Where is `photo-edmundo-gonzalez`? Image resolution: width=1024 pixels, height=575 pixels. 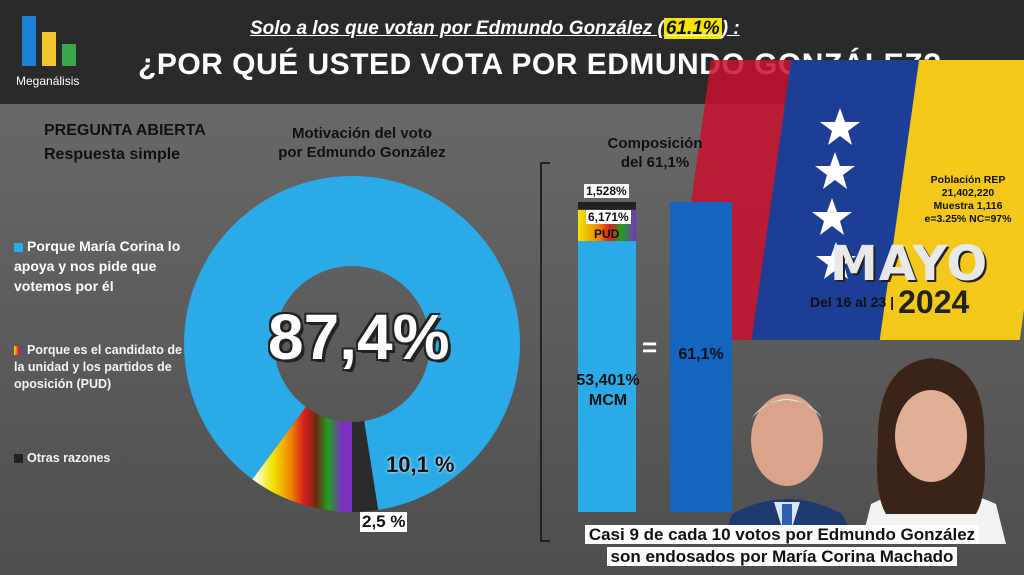 photo-edmundo-gonzalez is located at coordinates (789, 469).